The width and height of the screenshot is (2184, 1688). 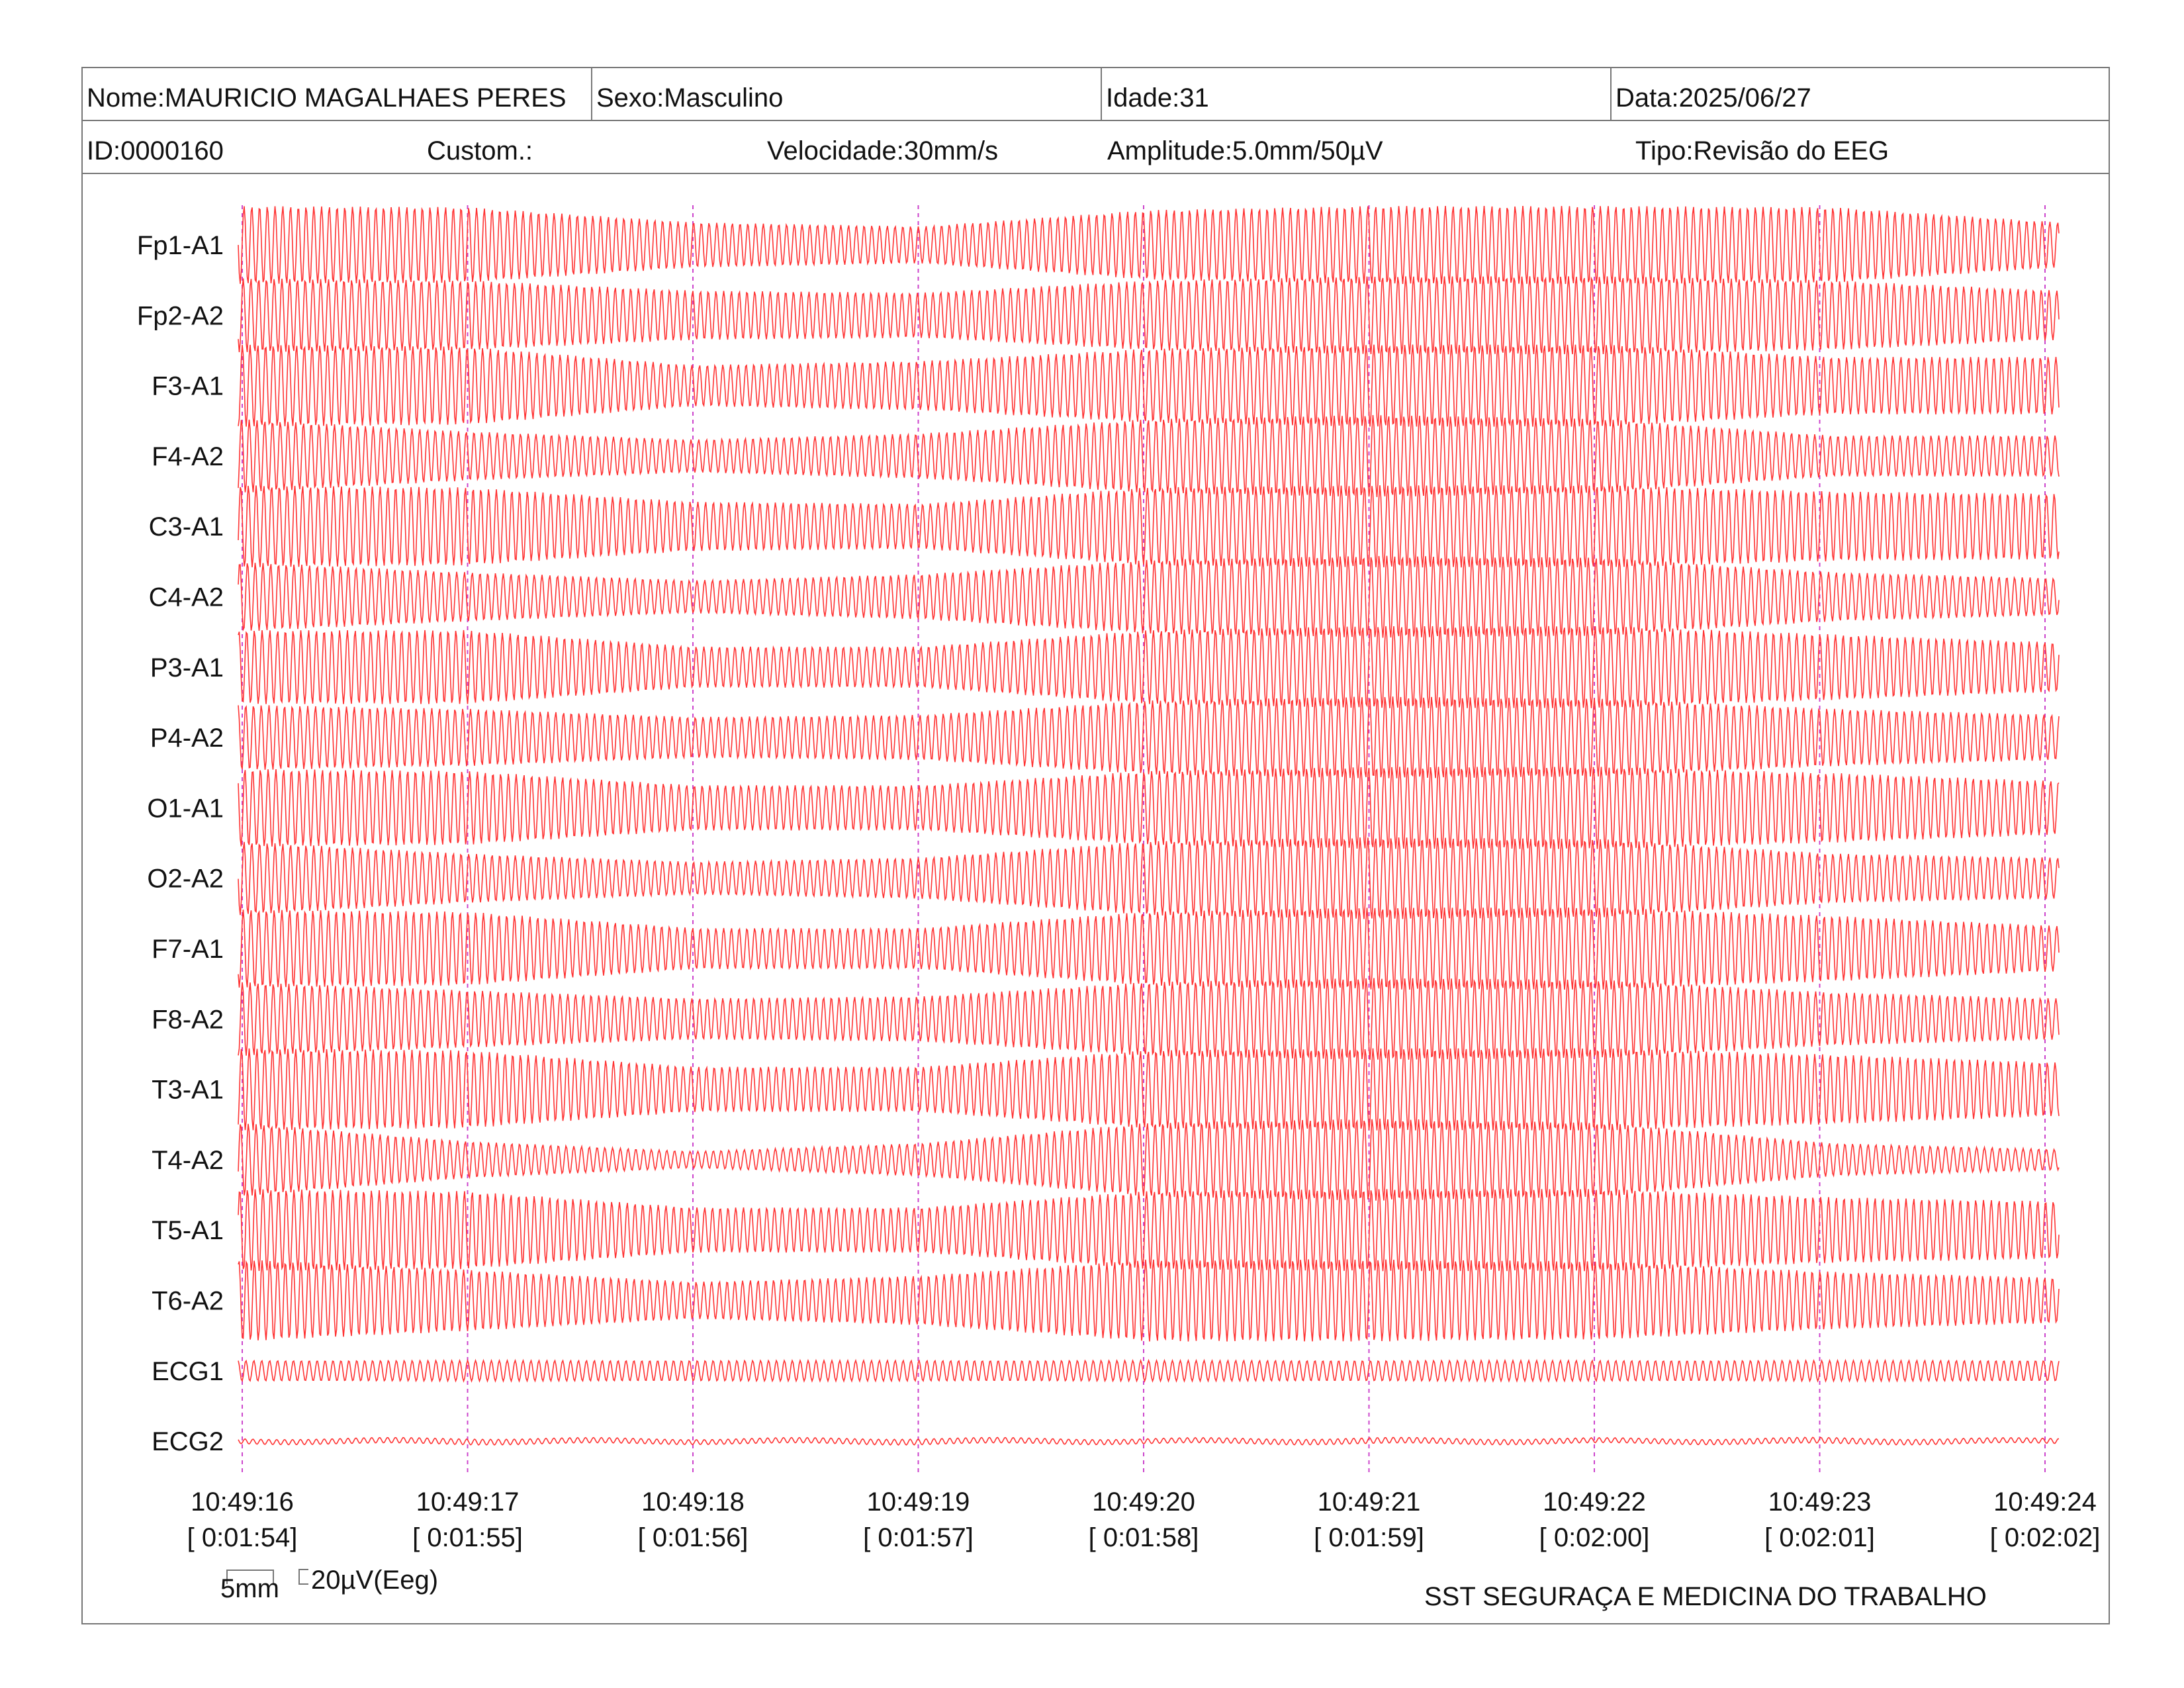 I want to click on channel-label: P4-A2, so click(x=187, y=738).